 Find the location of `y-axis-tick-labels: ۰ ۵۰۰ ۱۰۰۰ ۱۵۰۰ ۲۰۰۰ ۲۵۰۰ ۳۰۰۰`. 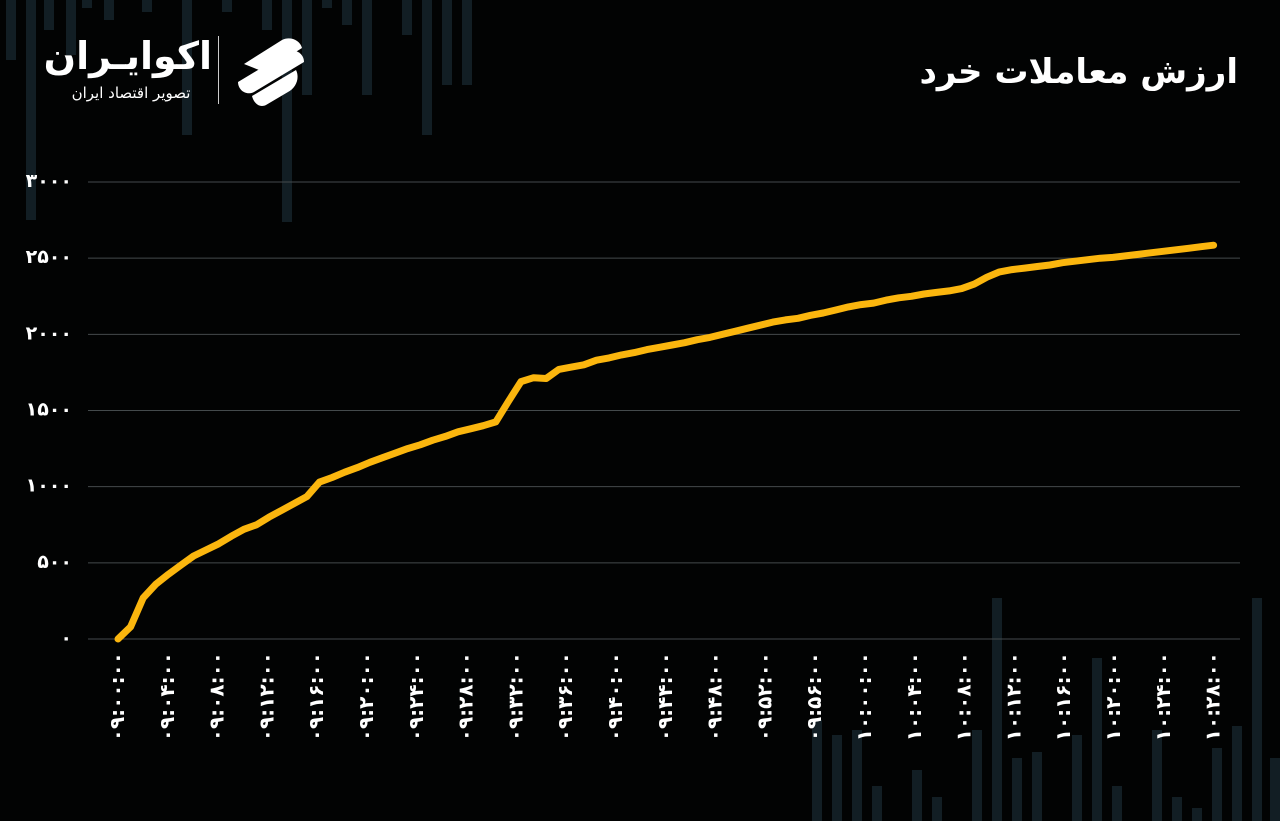

y-axis-tick-labels: ۰ ۵۰۰ ۱۰۰۰ ۱۵۰۰ ۲۰۰۰ ۲۵۰۰ ۳۰۰۰ is located at coordinates (49, 409).